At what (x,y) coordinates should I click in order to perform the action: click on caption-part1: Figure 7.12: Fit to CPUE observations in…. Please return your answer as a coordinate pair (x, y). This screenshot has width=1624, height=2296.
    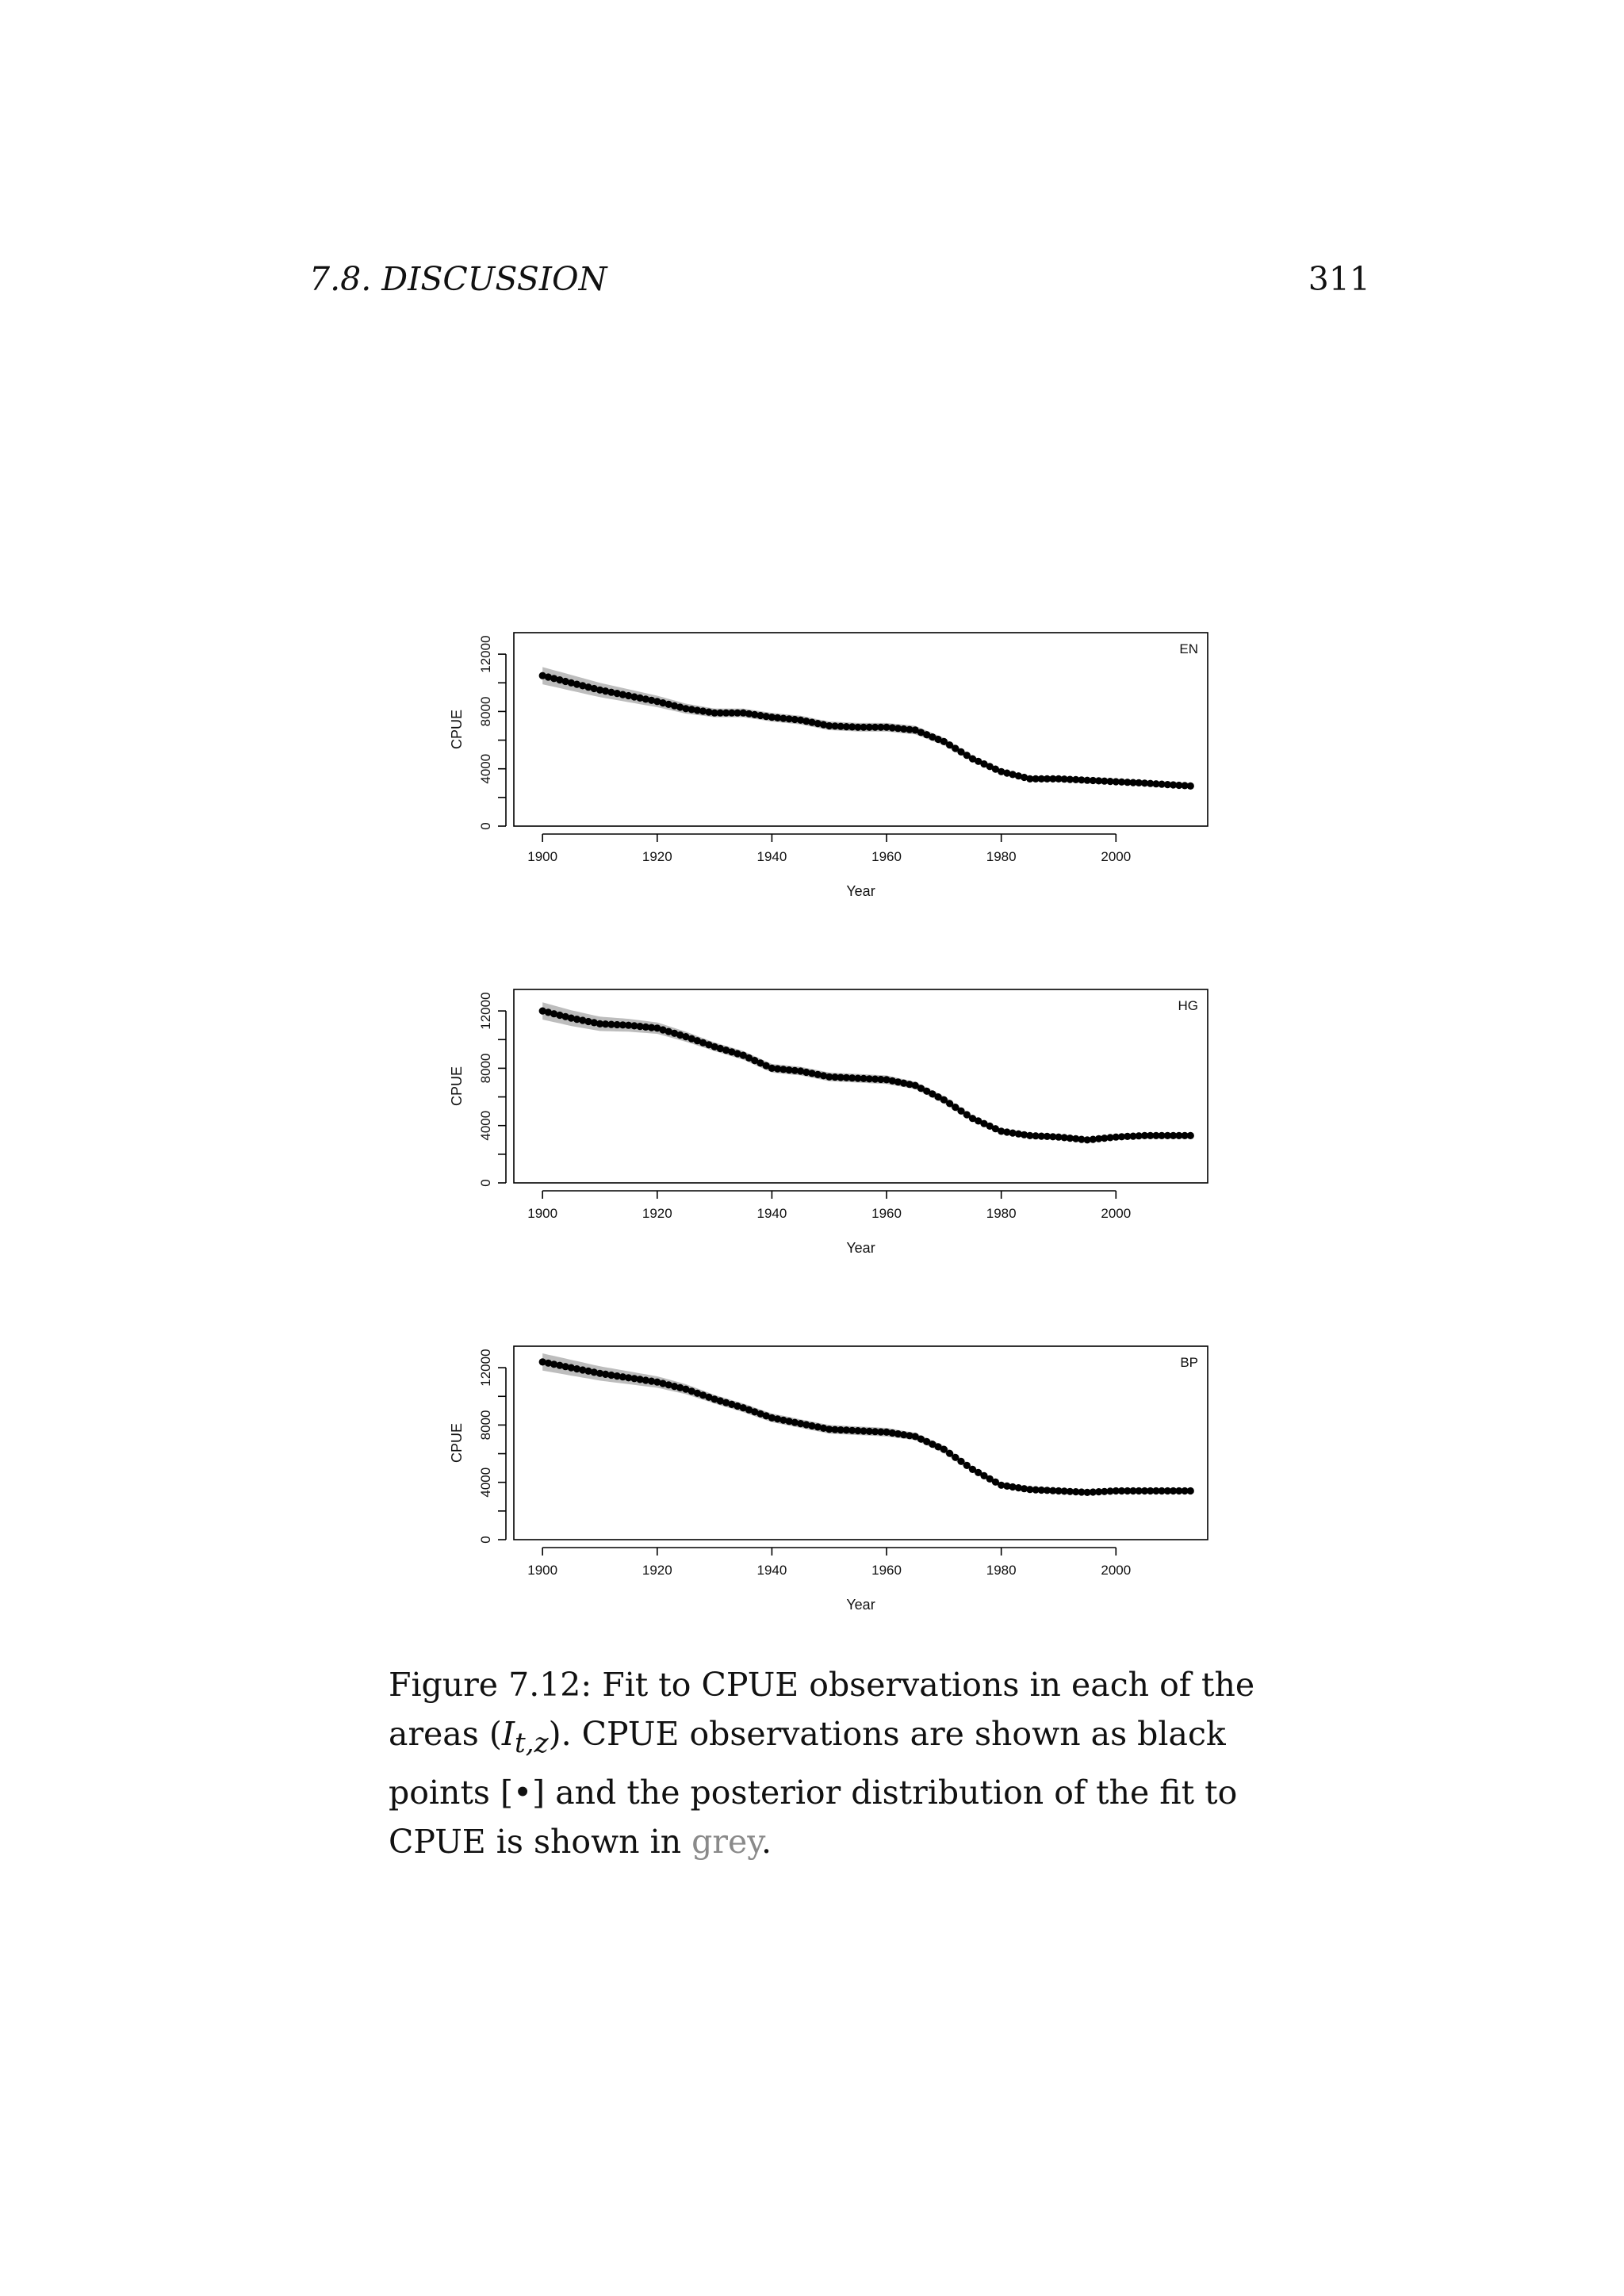
    Looking at the image, I should click on (822, 1710).